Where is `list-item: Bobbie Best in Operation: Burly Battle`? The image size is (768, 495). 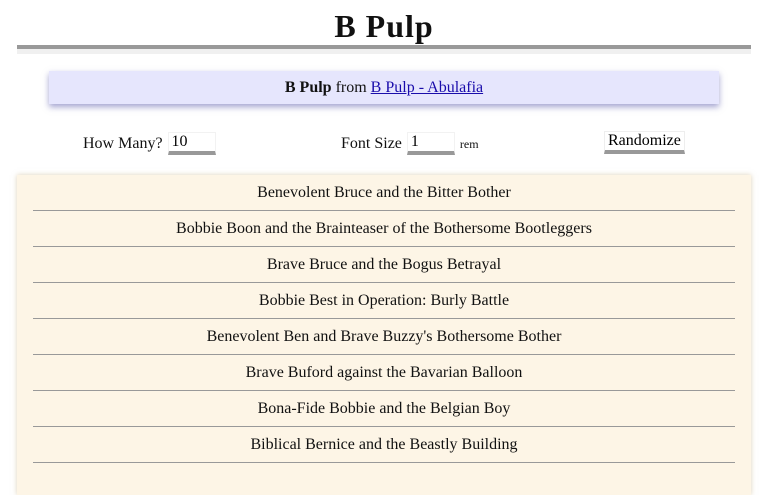 list-item: Bobbie Best in Operation: Burly Battle is located at coordinates (384, 301).